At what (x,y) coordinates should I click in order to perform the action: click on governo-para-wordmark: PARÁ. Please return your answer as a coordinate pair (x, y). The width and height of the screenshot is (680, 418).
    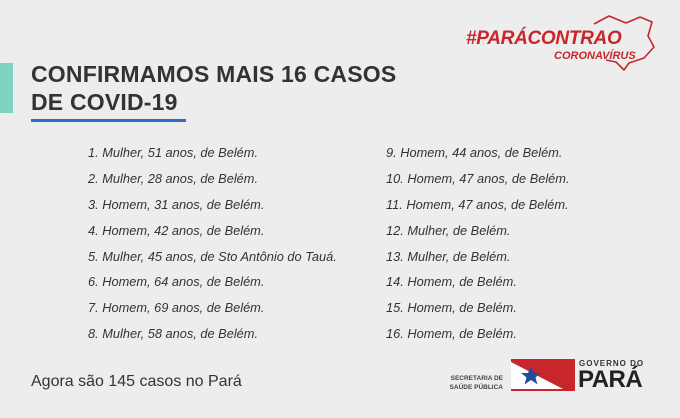
    Looking at the image, I should click on (610, 379).